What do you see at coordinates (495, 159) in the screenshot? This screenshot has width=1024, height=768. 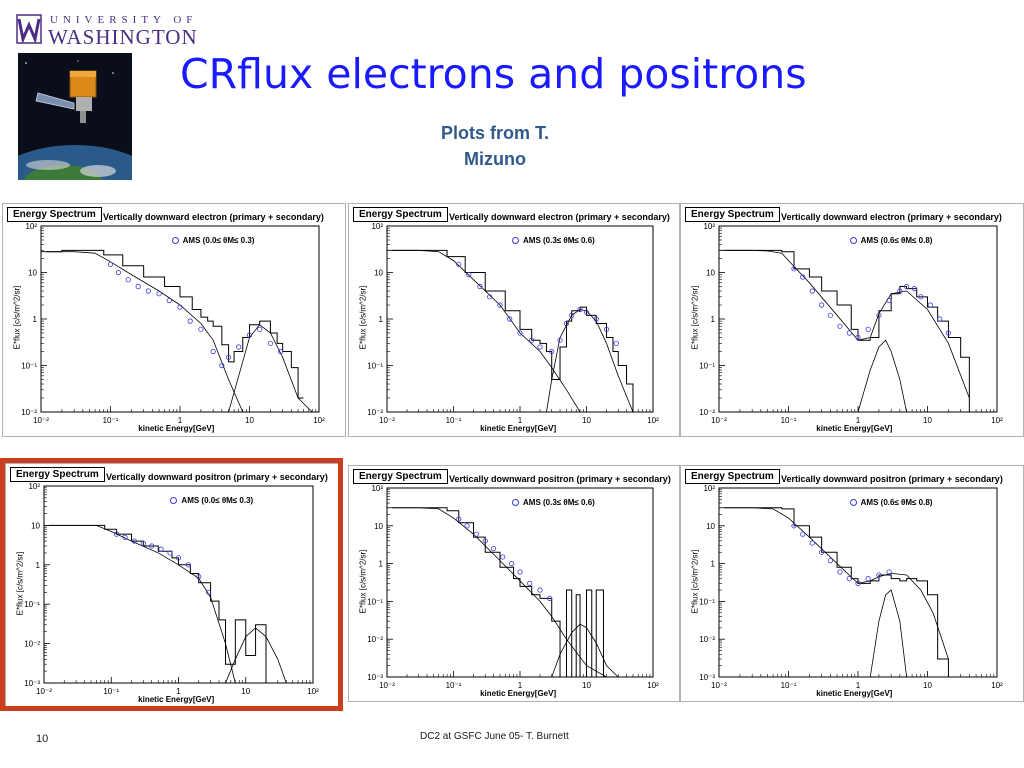 I see `subtitle-line-2: Mizuno` at bounding box center [495, 159].